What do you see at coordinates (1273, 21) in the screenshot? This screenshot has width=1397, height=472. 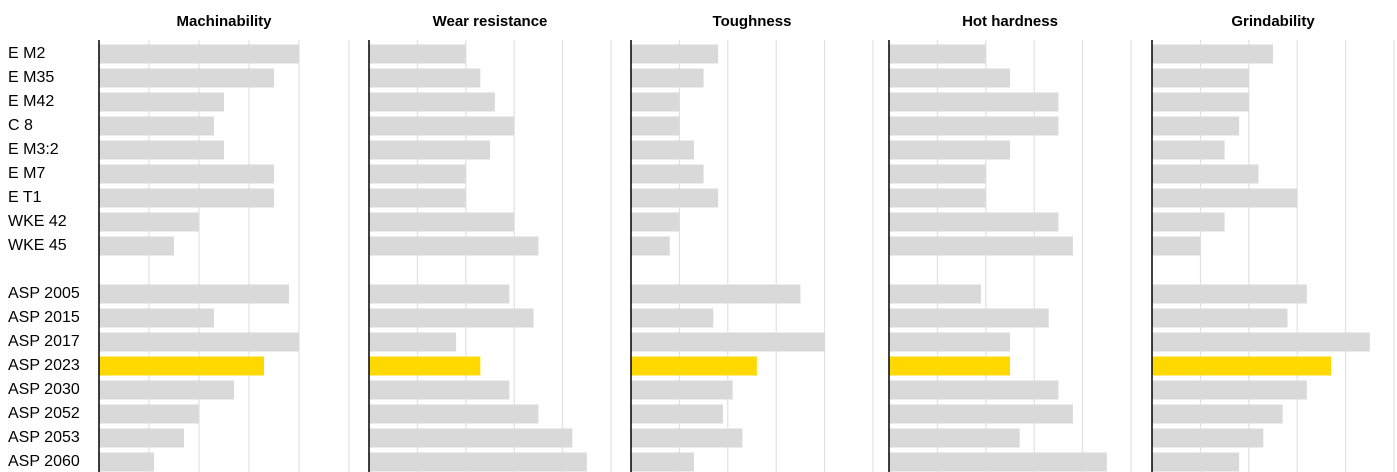 I see `panel-title: Grindability` at bounding box center [1273, 21].